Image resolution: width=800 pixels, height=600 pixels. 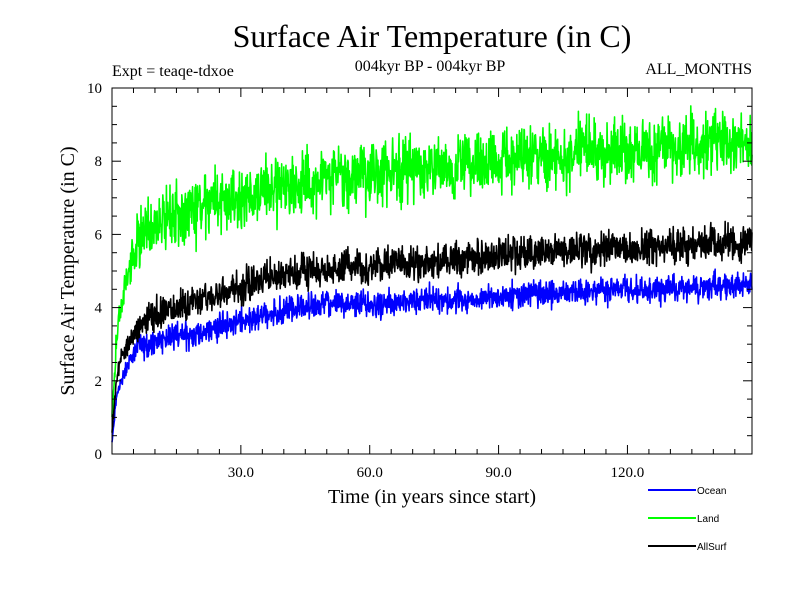 What do you see at coordinates (712, 547) in the screenshot?
I see `legend-label-allsurf: AllSurf` at bounding box center [712, 547].